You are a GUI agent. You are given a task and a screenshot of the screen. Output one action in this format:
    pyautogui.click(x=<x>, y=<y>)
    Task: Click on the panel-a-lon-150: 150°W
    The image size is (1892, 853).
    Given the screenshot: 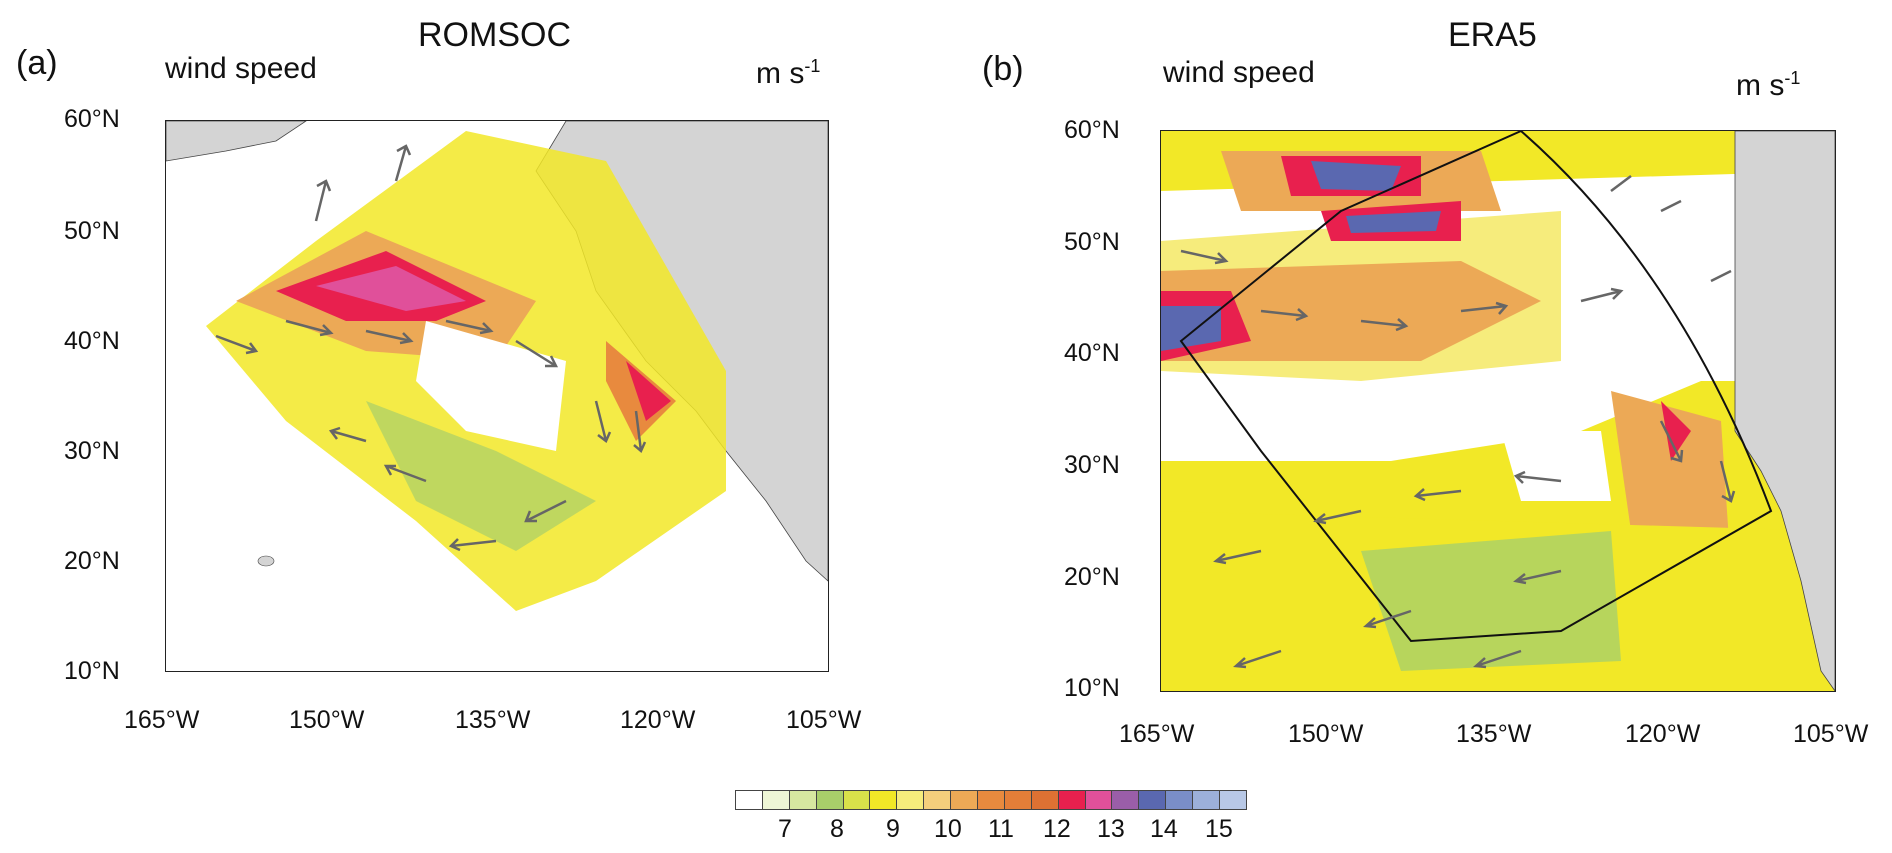 What is the action you would take?
    pyautogui.click(x=327, y=720)
    